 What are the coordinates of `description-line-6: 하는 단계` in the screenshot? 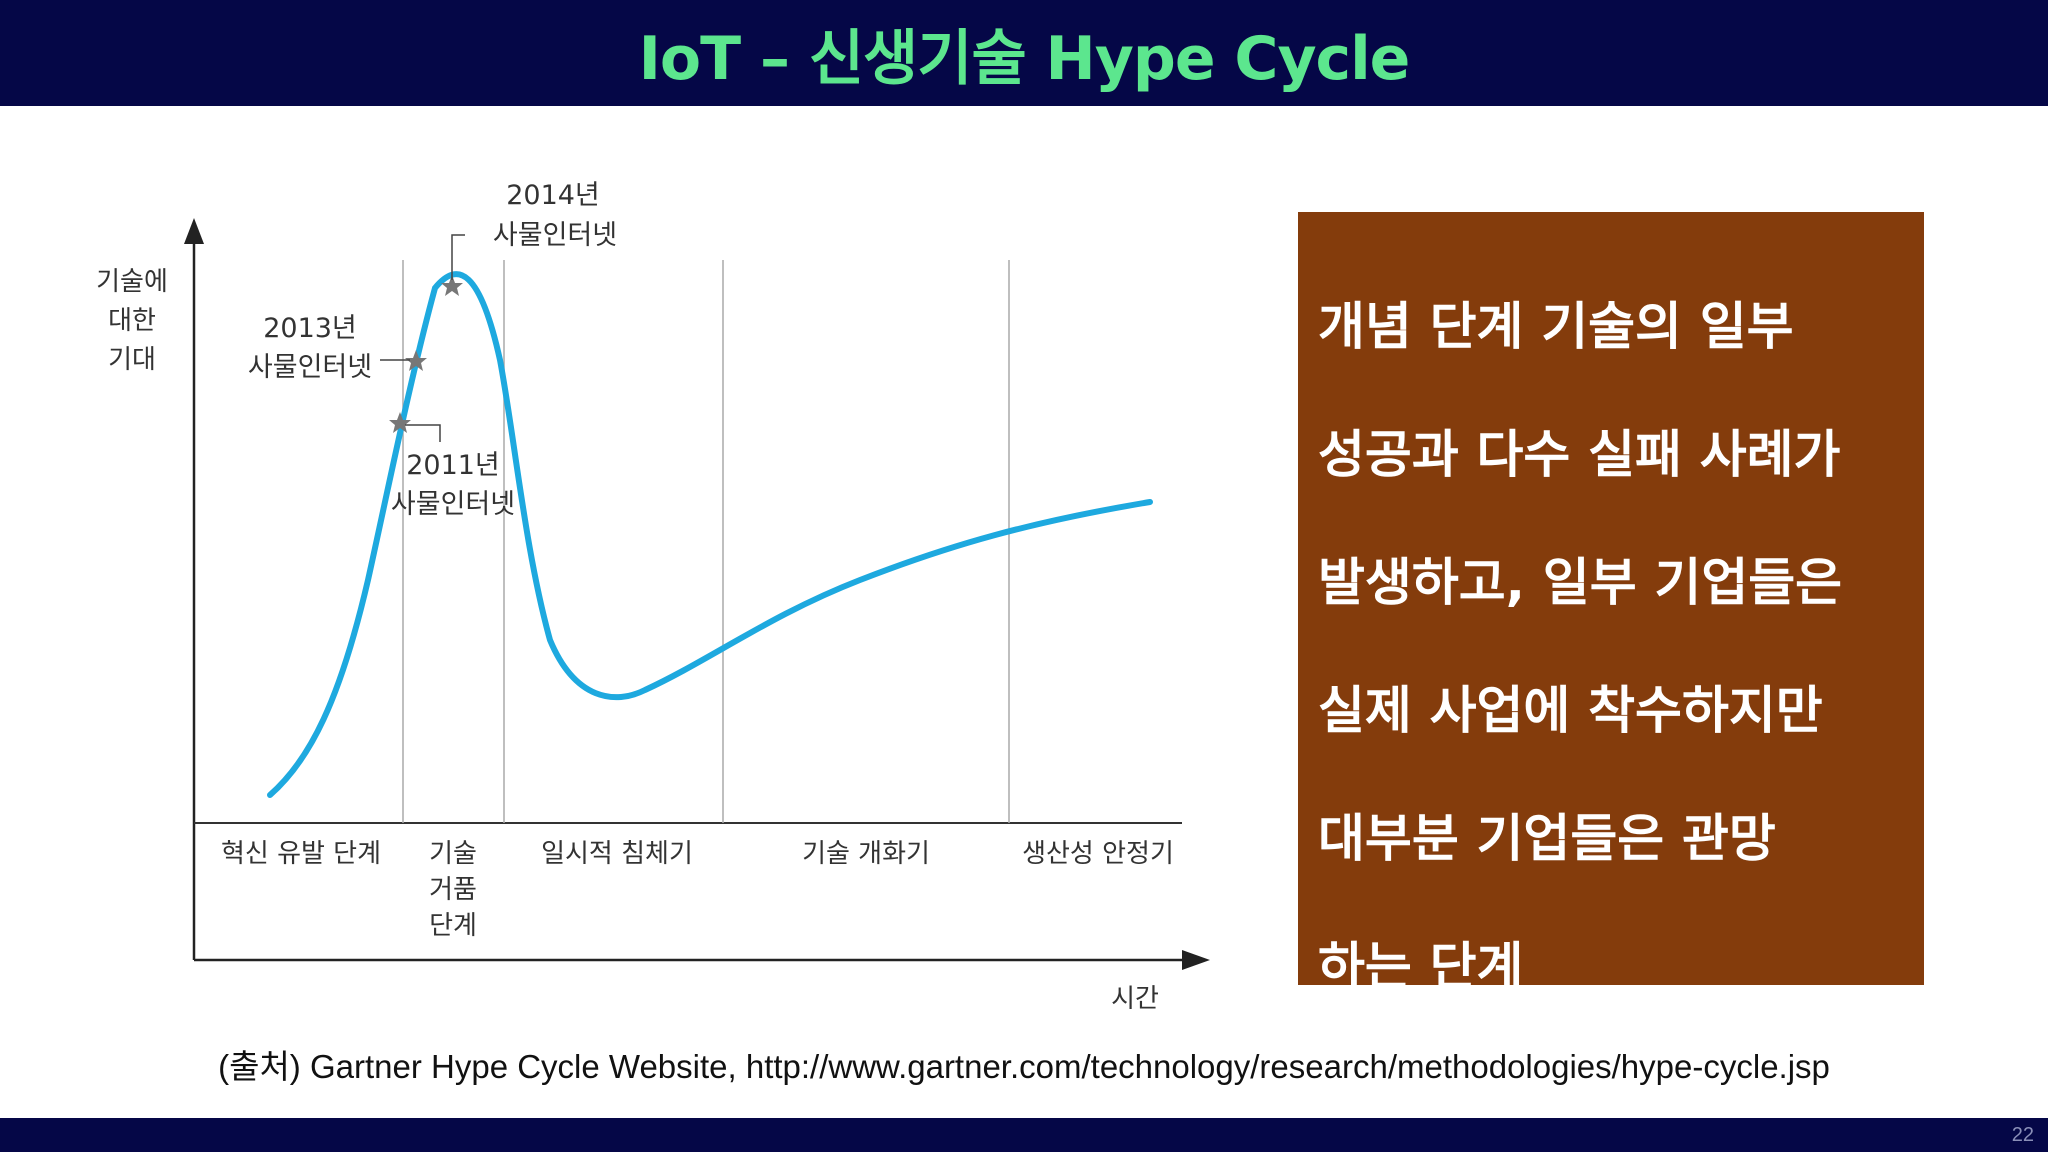 It's located at (1421, 967).